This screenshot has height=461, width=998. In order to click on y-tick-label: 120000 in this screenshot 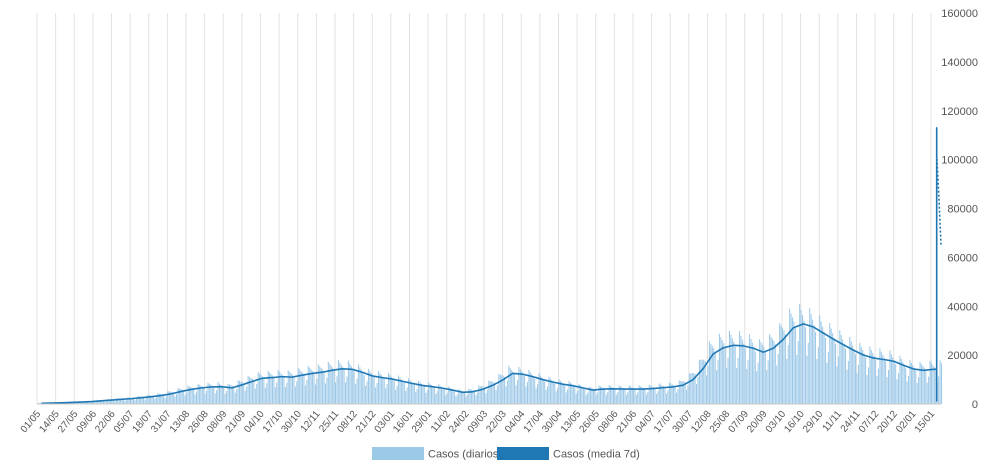, I will do `click(959, 112)`.